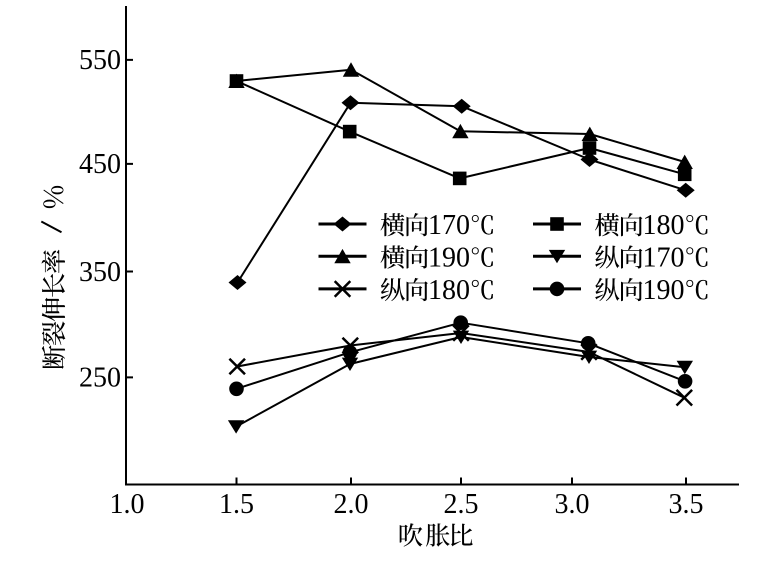 The width and height of the screenshot is (771, 565). Describe the element at coordinates (351, 504) in the screenshot. I see `svg-text: 2.0` at that location.